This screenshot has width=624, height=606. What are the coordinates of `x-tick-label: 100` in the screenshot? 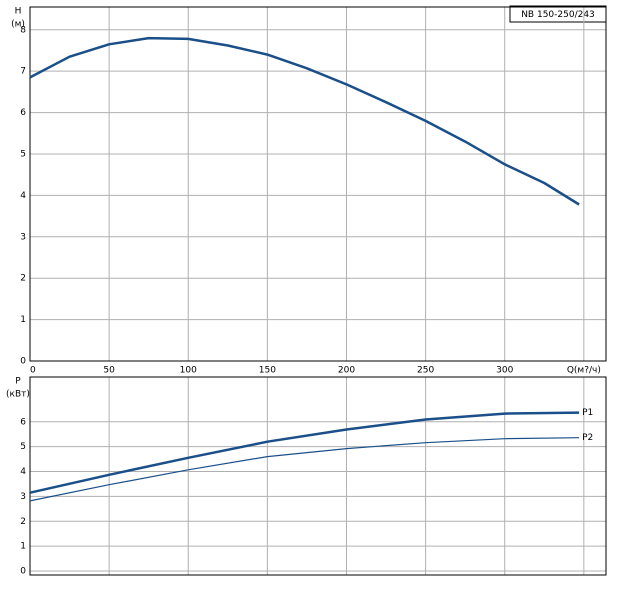 It's located at (188, 371).